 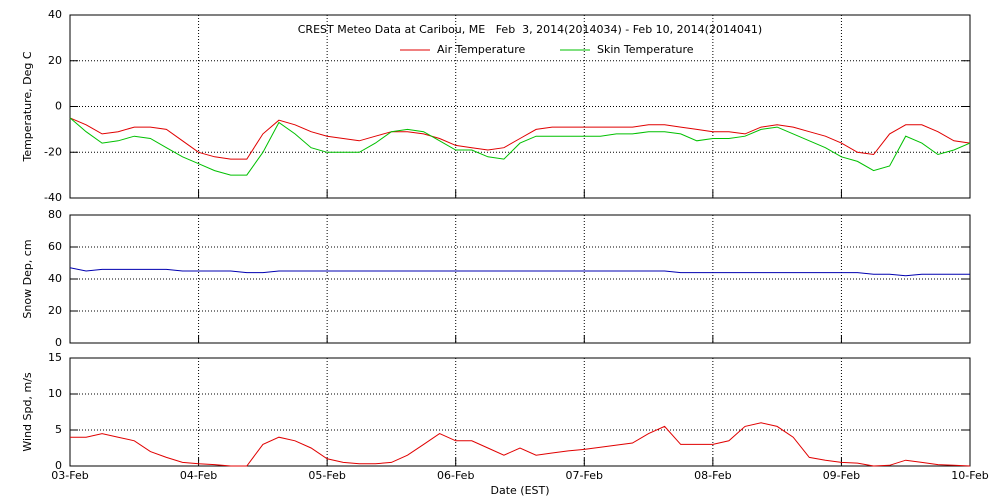 What do you see at coordinates (969, 475) in the screenshot?
I see `x-tick-label: 10-Feb` at bounding box center [969, 475].